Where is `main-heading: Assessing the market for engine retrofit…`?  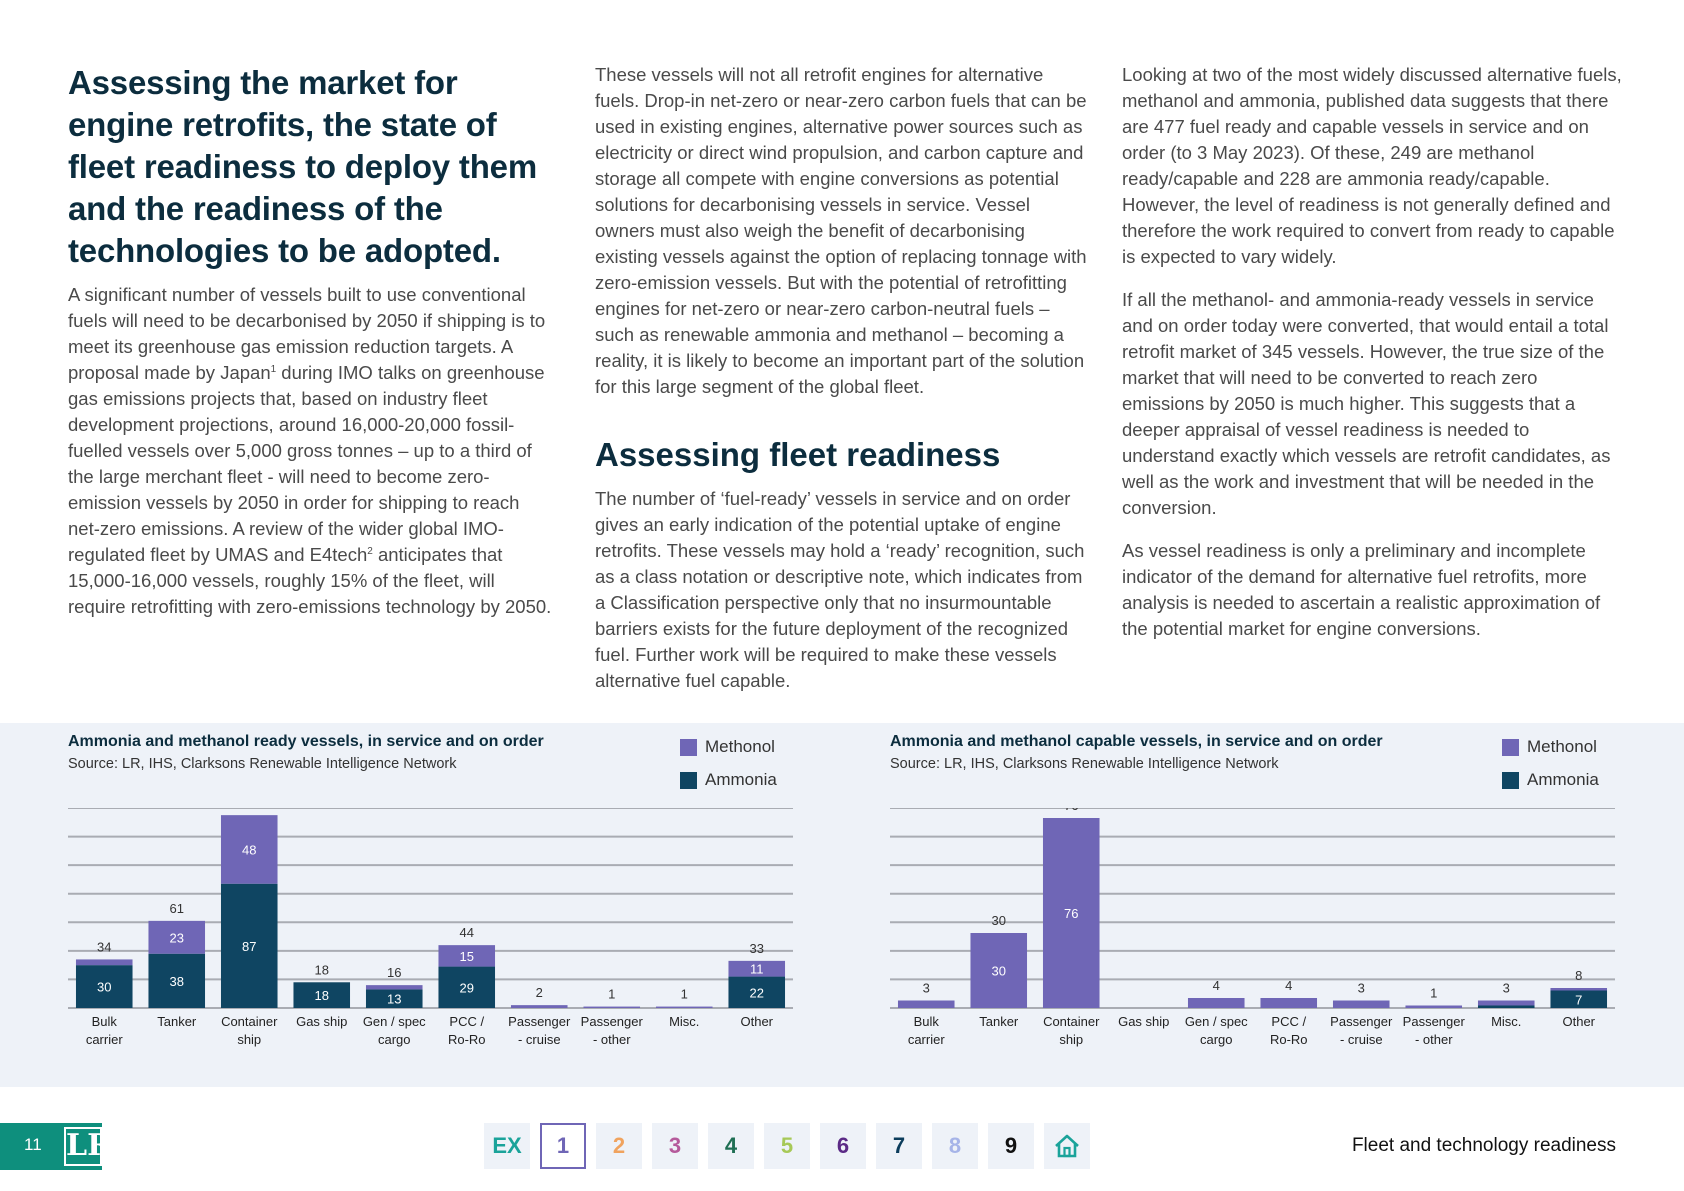 main-heading: Assessing the market for engine retrofit… is located at coordinates (302, 166).